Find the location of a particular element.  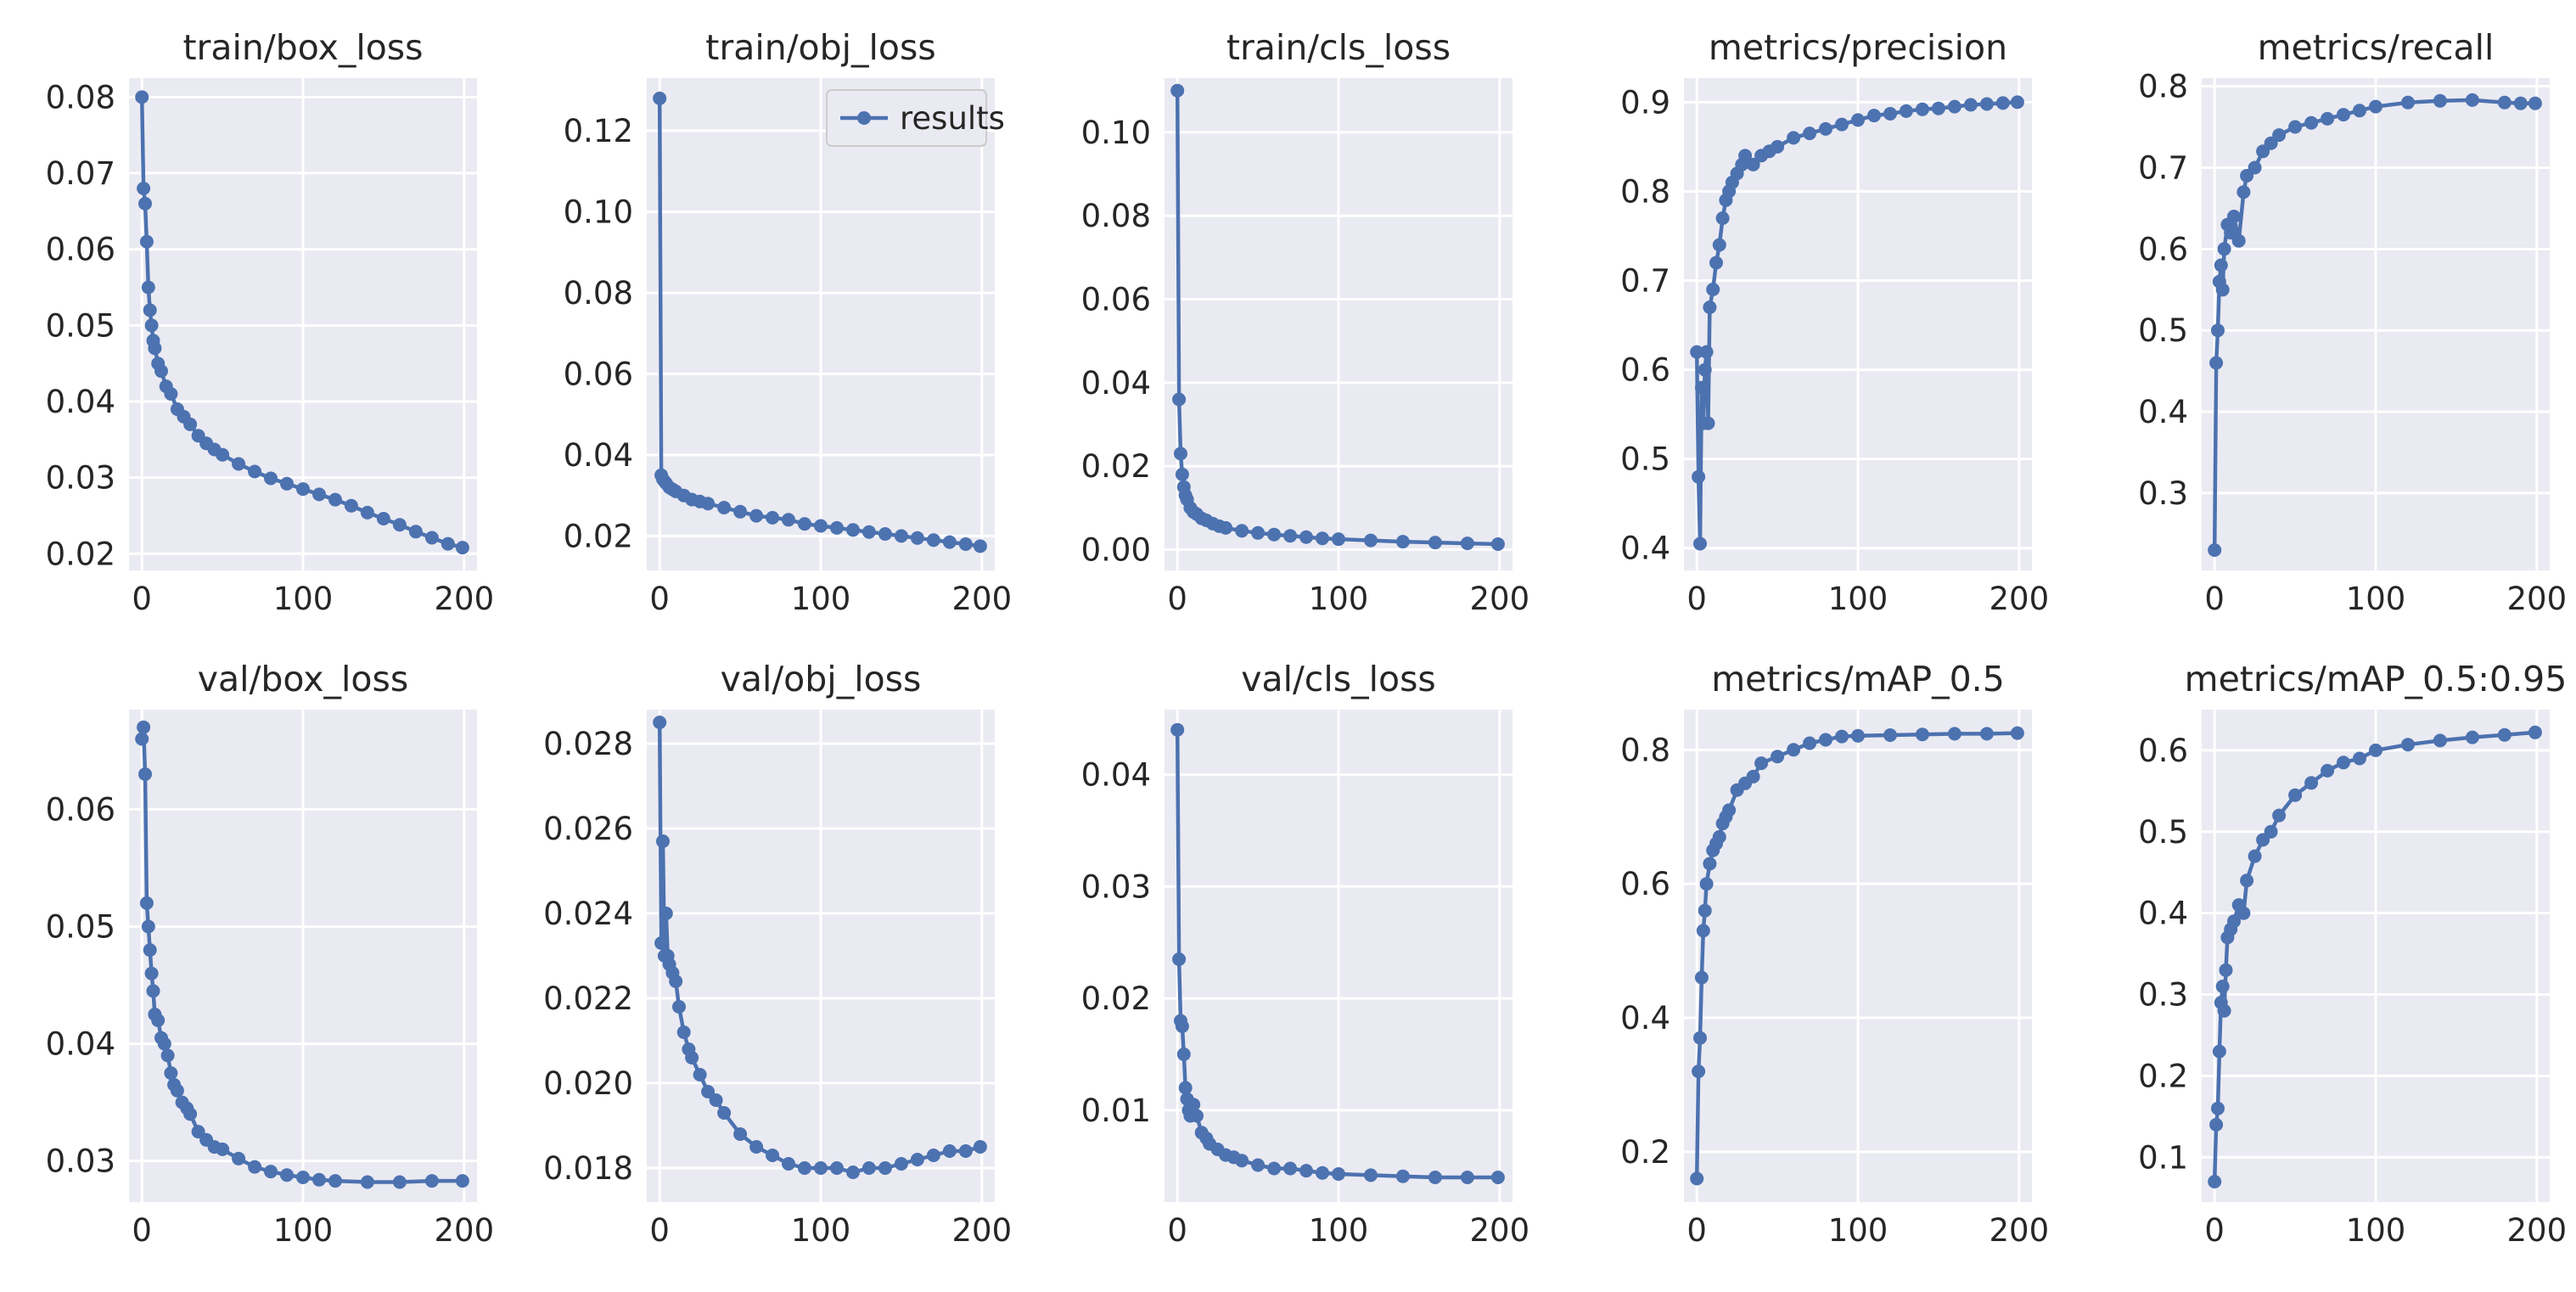

y-tick-label: 0.4 is located at coordinates (2163, 914).